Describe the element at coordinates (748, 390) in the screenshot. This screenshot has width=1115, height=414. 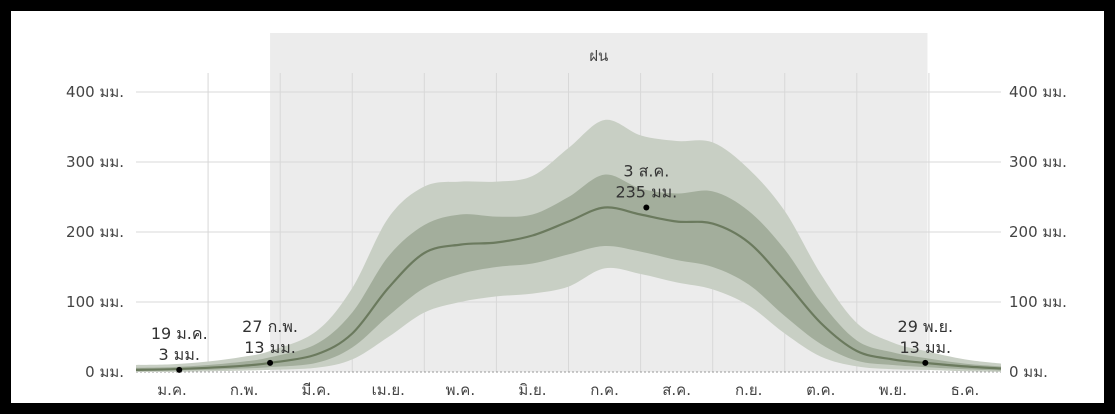
I see `month-label: ก.ย.` at that location.